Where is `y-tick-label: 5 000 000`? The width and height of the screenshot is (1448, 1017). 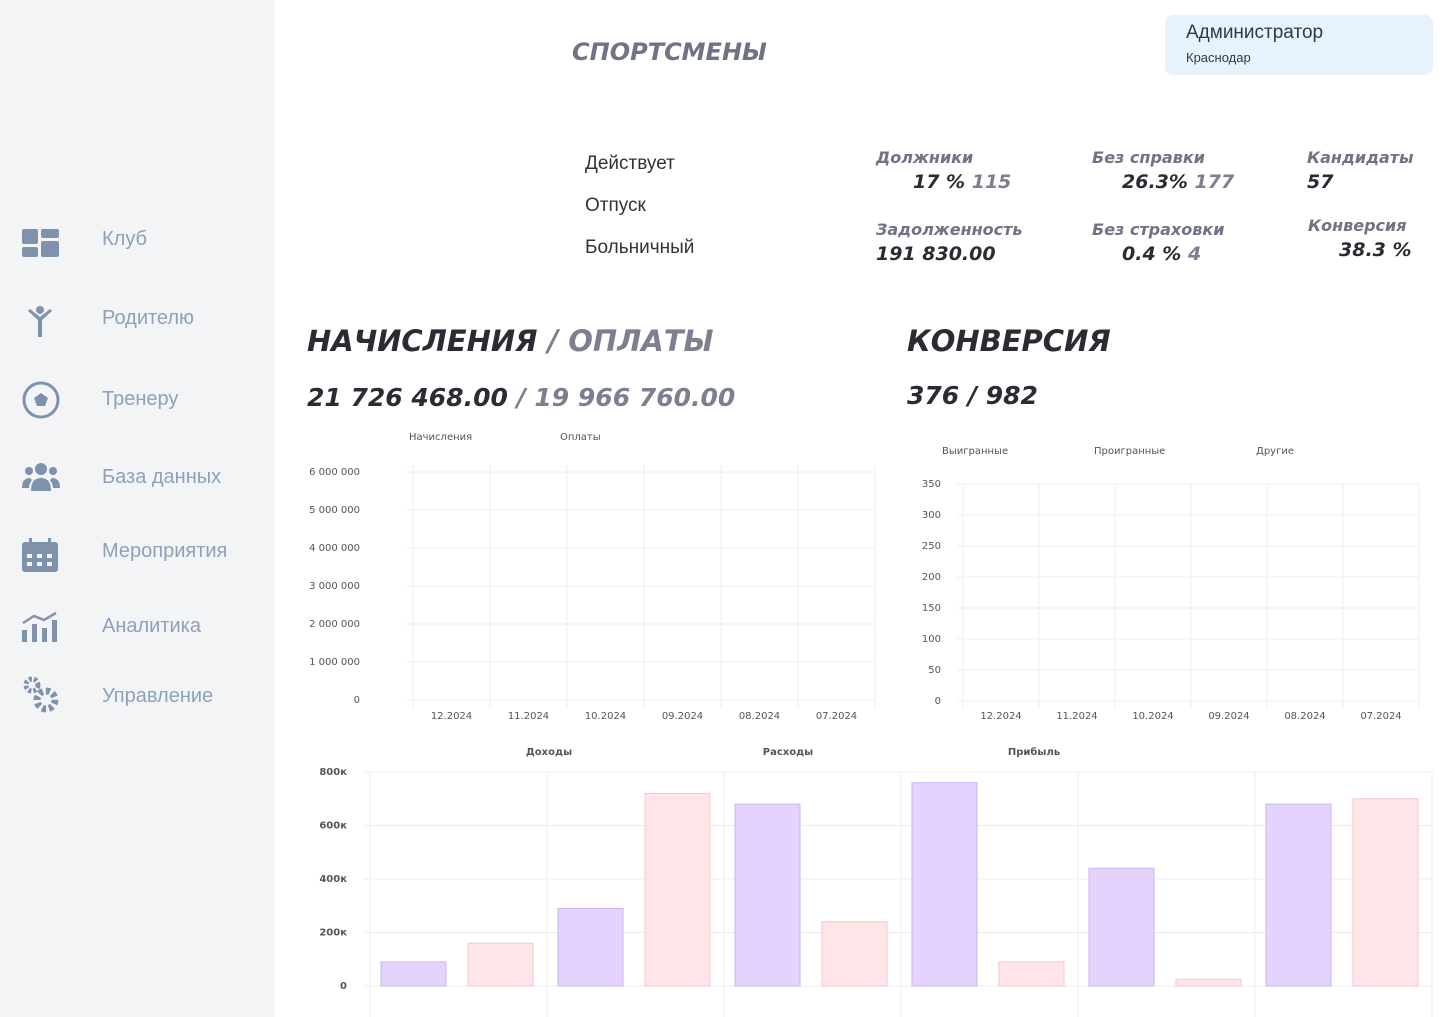
y-tick-label: 5 000 000 is located at coordinates (334, 510).